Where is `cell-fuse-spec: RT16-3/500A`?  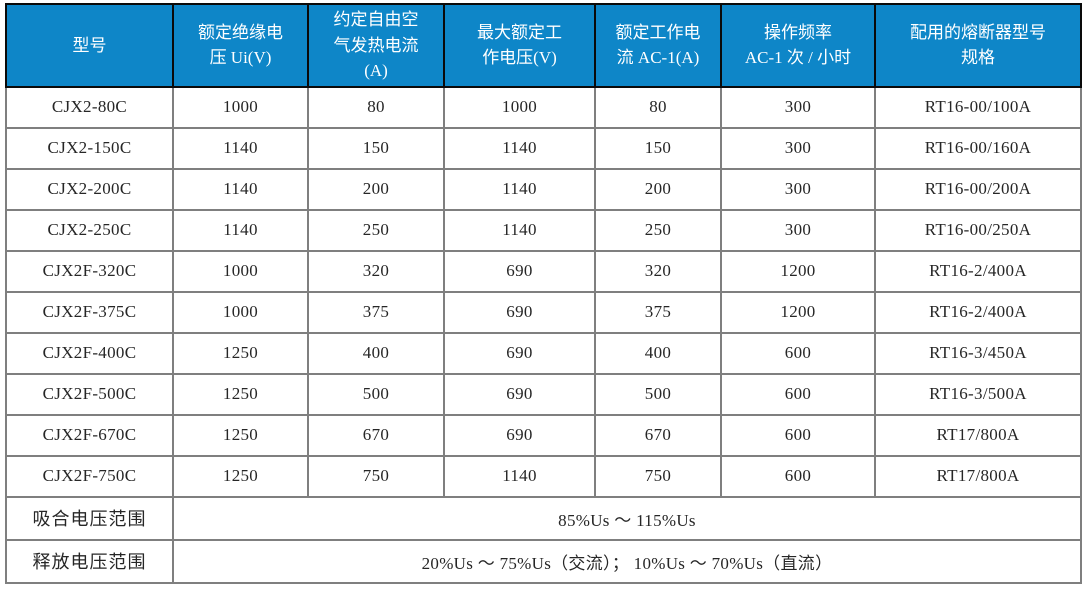 cell-fuse-spec: RT16-3/500A is located at coordinates (978, 394).